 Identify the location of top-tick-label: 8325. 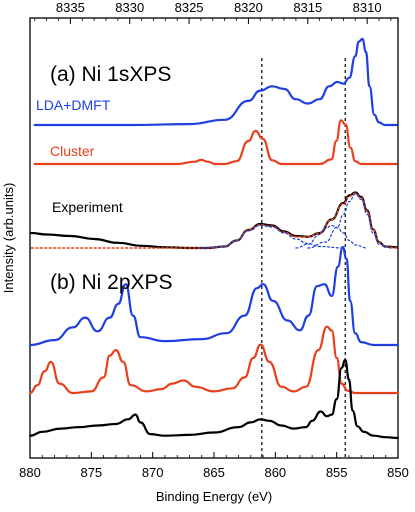
(189, 7).